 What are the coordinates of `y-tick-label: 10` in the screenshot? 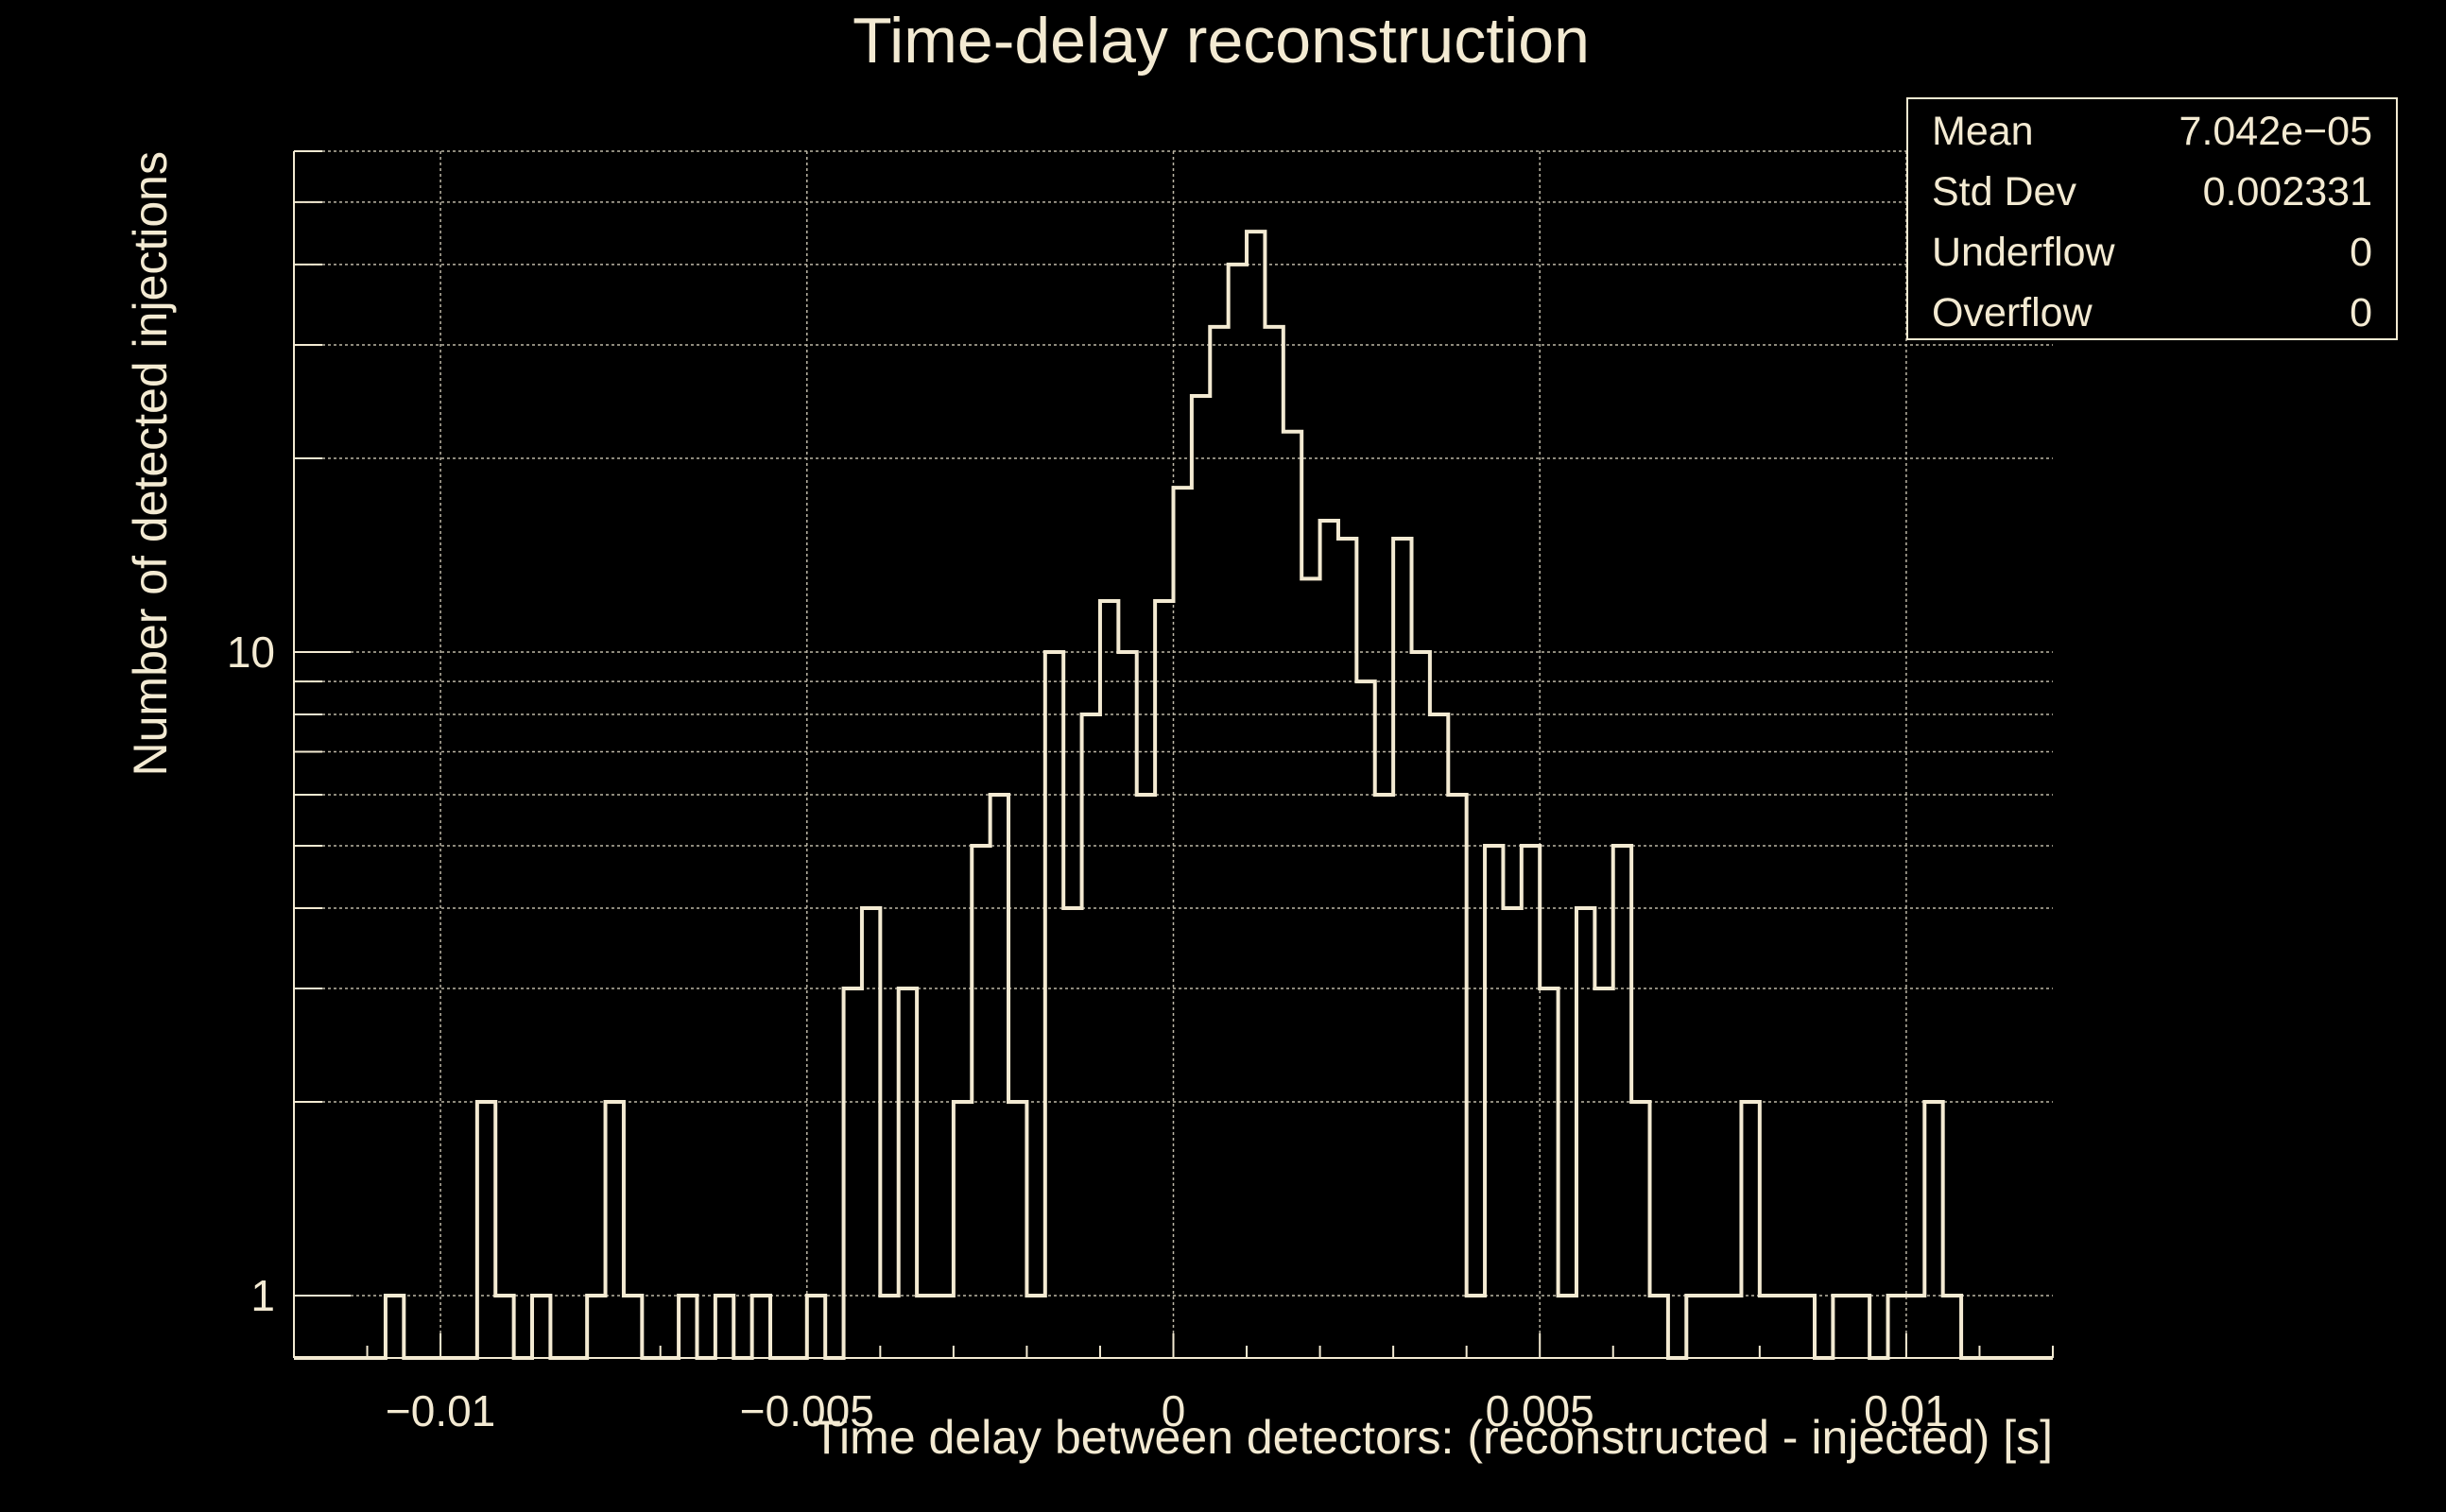 It's located at (251, 652).